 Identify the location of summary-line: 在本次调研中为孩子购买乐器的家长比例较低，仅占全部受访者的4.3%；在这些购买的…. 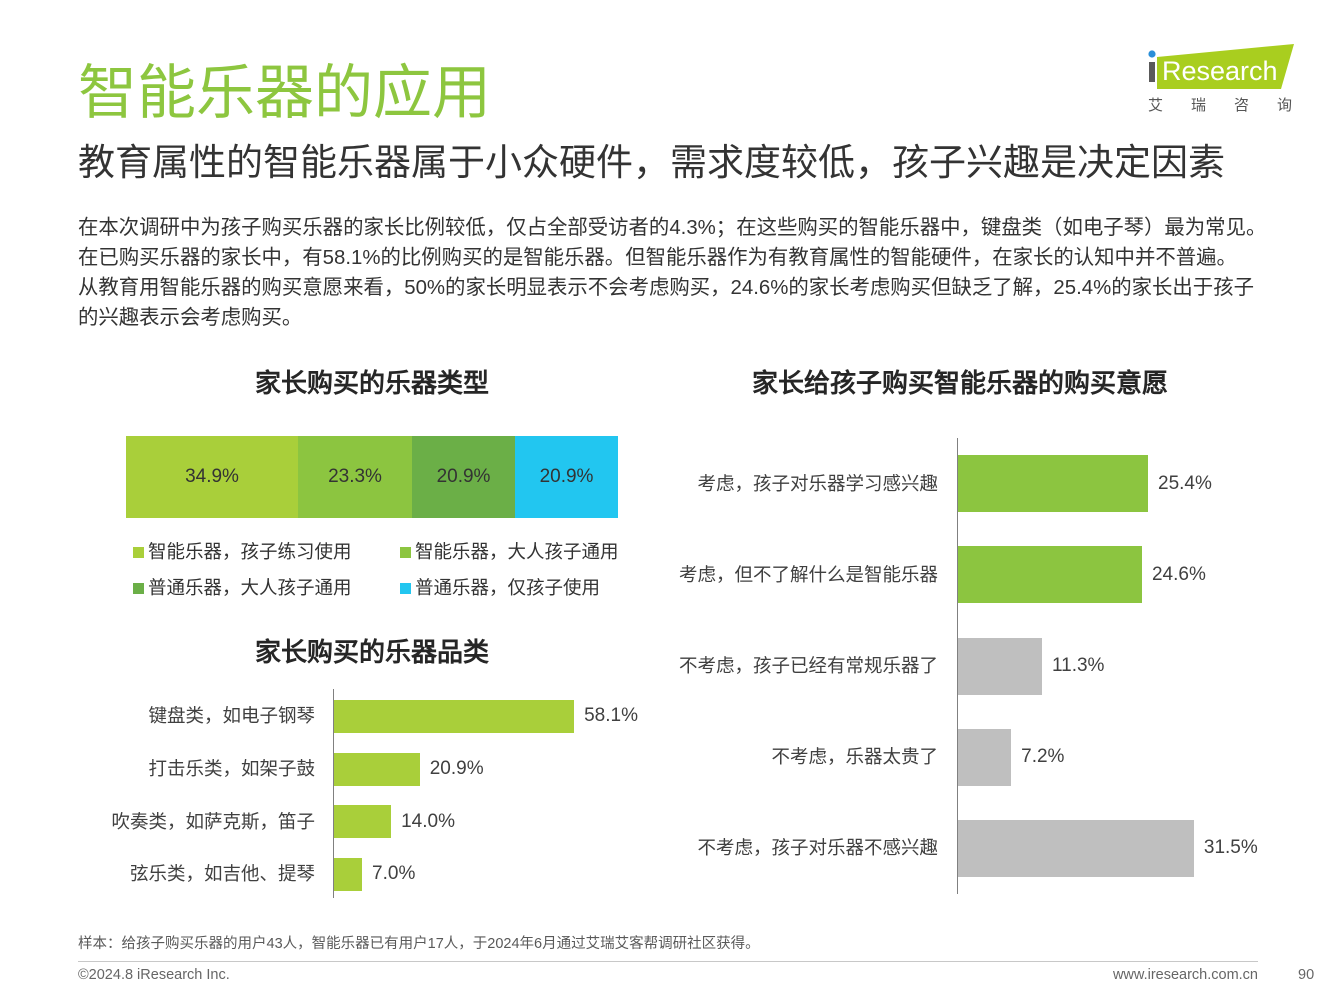
(672, 228).